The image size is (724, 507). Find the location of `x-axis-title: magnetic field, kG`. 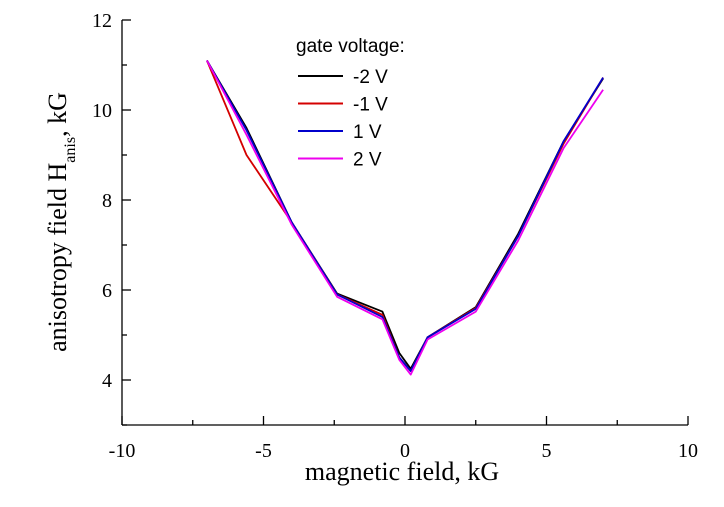

x-axis-title: magnetic field, kG is located at coordinates (402, 471).